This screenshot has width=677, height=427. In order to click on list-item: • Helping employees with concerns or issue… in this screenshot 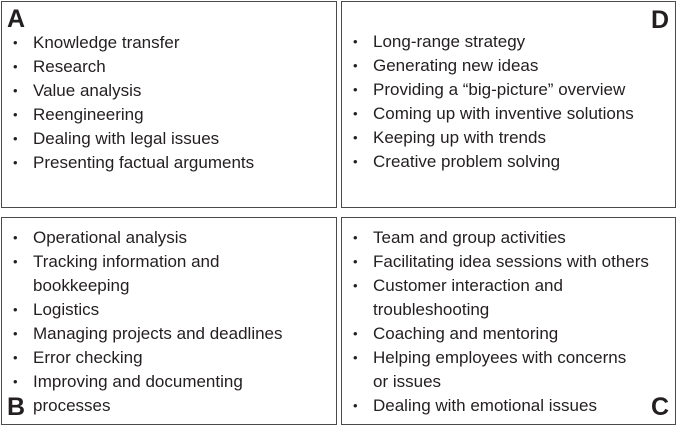, I will do `click(499, 370)`.